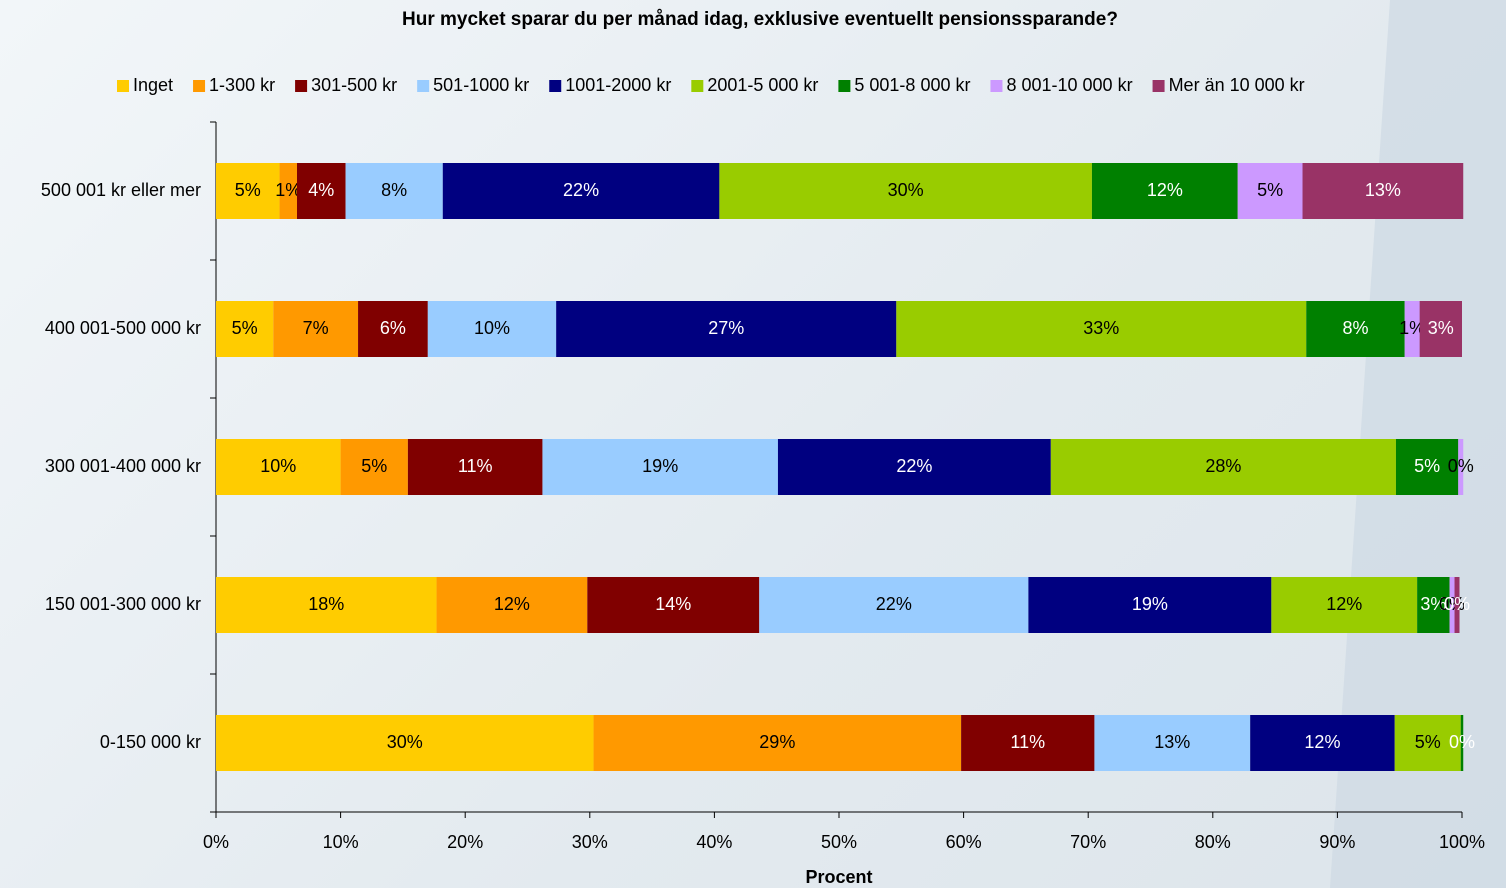 The width and height of the screenshot is (1506, 888). Describe the element at coordinates (481, 85) in the screenshot. I see `legend-label: 501-1000 kr` at that location.